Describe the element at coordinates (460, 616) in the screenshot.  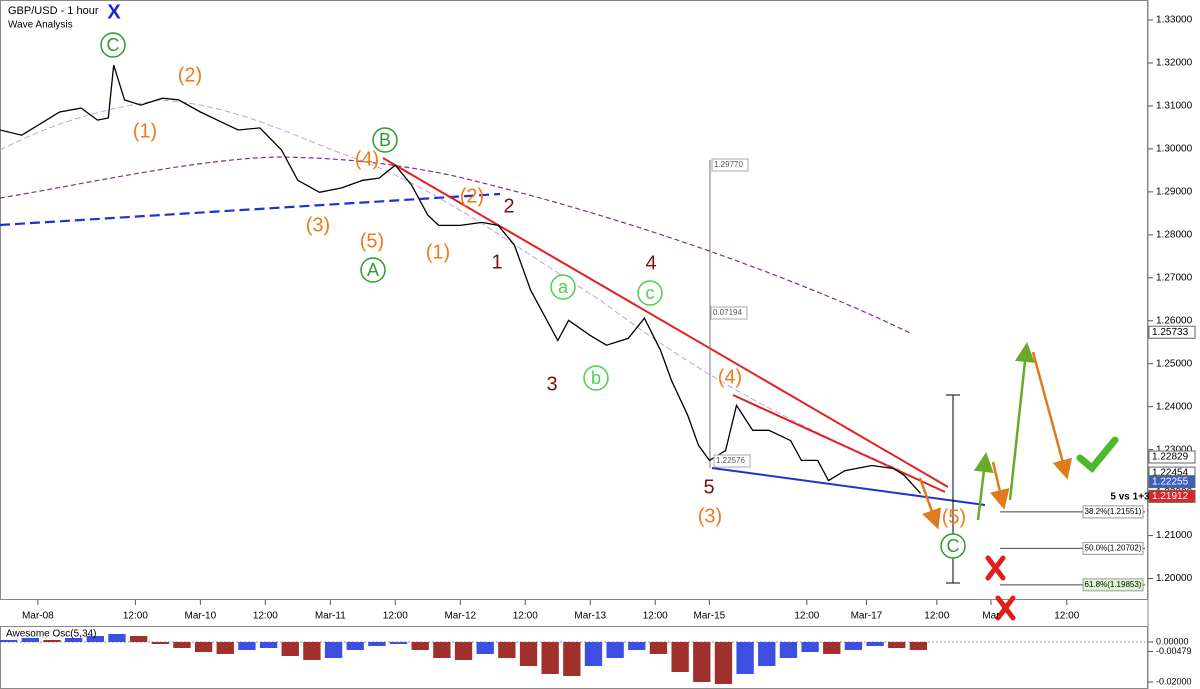
I see `x-tick-label: Mar-12` at that location.